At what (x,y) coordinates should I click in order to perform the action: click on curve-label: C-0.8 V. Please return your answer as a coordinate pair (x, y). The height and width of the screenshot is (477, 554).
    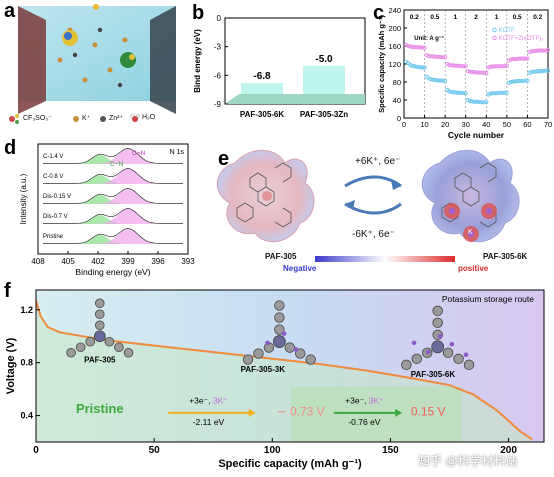
    Looking at the image, I should click on (53, 177).